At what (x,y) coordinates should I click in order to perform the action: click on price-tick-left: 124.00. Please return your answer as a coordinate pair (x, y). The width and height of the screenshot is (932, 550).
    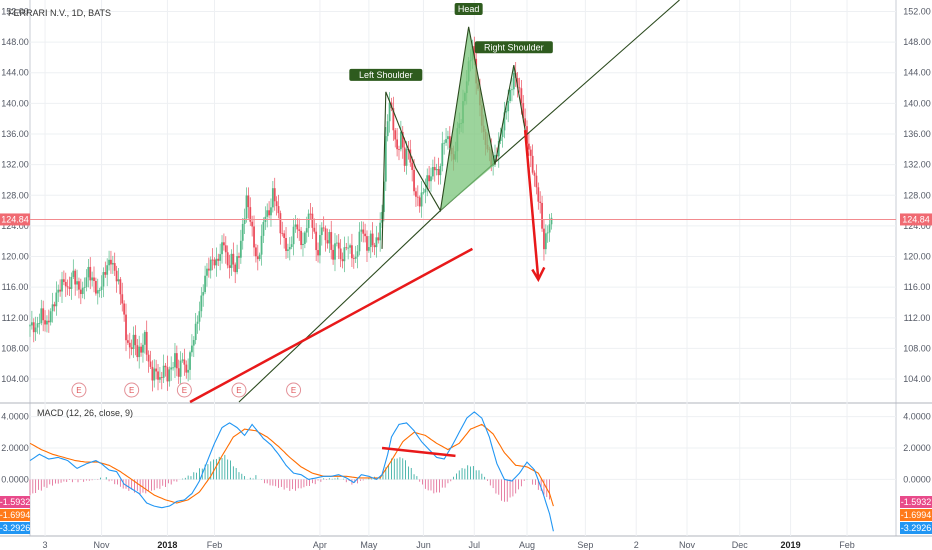
    Looking at the image, I should click on (15, 226).